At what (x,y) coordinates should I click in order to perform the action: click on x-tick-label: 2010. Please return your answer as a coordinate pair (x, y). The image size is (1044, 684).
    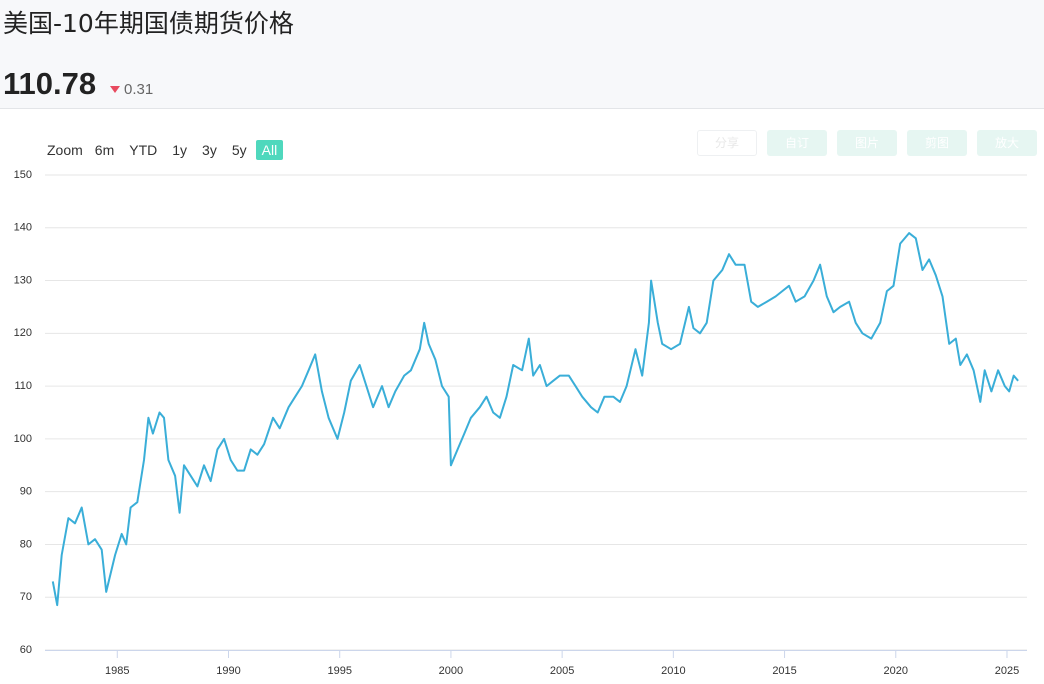
    Looking at the image, I should click on (673, 671).